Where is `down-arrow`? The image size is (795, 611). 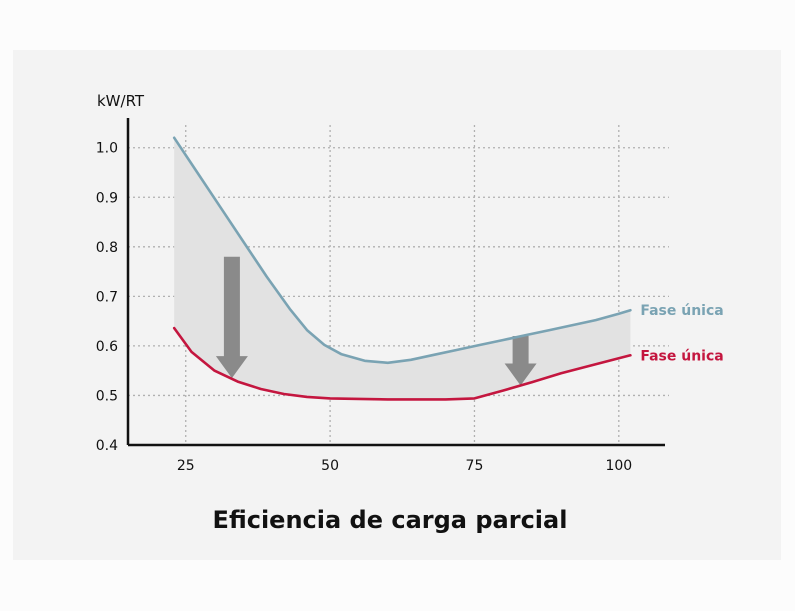
down-arrow is located at coordinates (231, 317).